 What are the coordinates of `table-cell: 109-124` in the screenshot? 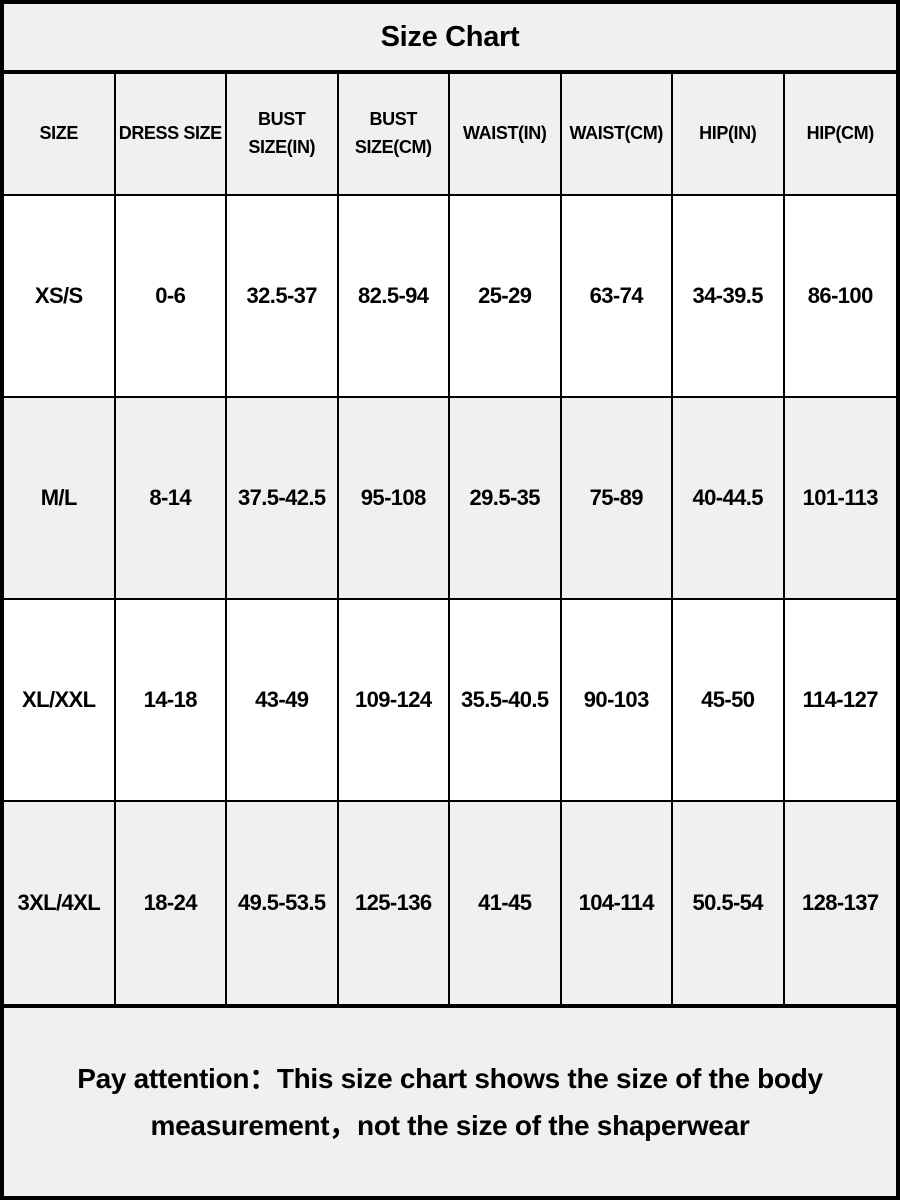 It's located at (394, 701).